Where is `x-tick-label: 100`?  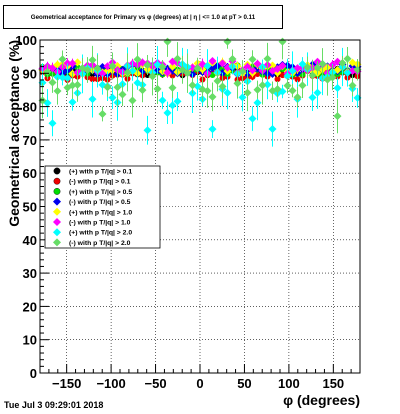
x-tick-label: 100 is located at coordinates (289, 383).